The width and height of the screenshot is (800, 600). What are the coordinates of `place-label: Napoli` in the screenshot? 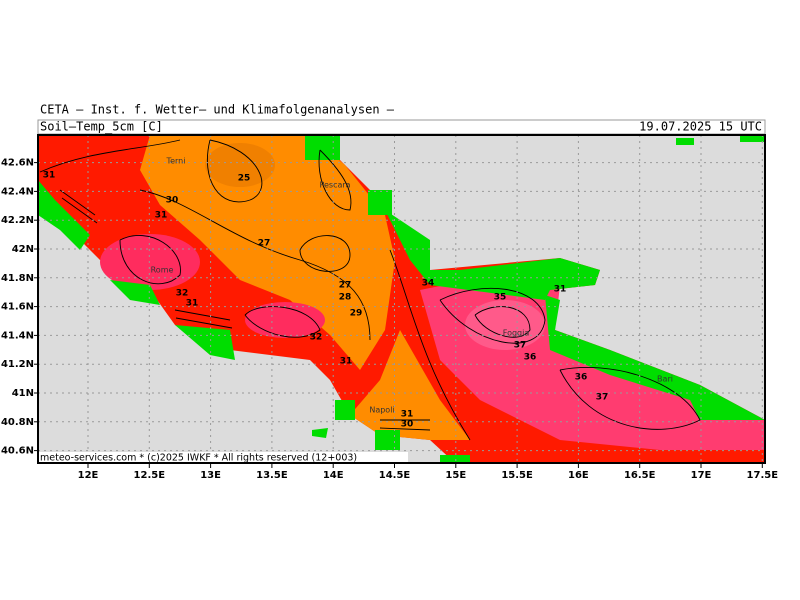 It's located at (381, 410).